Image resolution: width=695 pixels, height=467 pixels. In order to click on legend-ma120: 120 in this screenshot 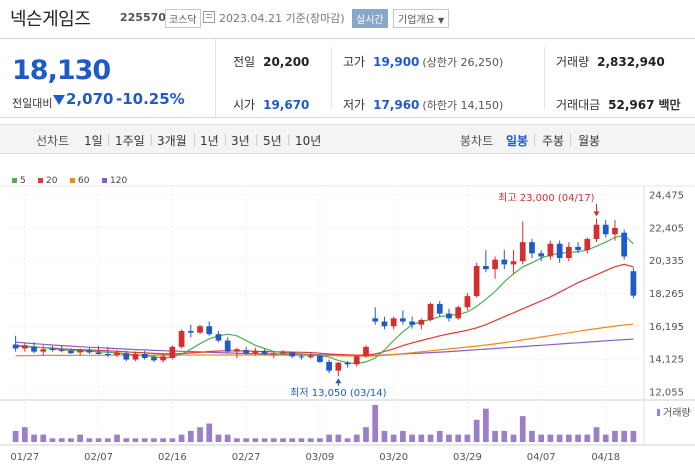, I will do `click(114, 181)`.